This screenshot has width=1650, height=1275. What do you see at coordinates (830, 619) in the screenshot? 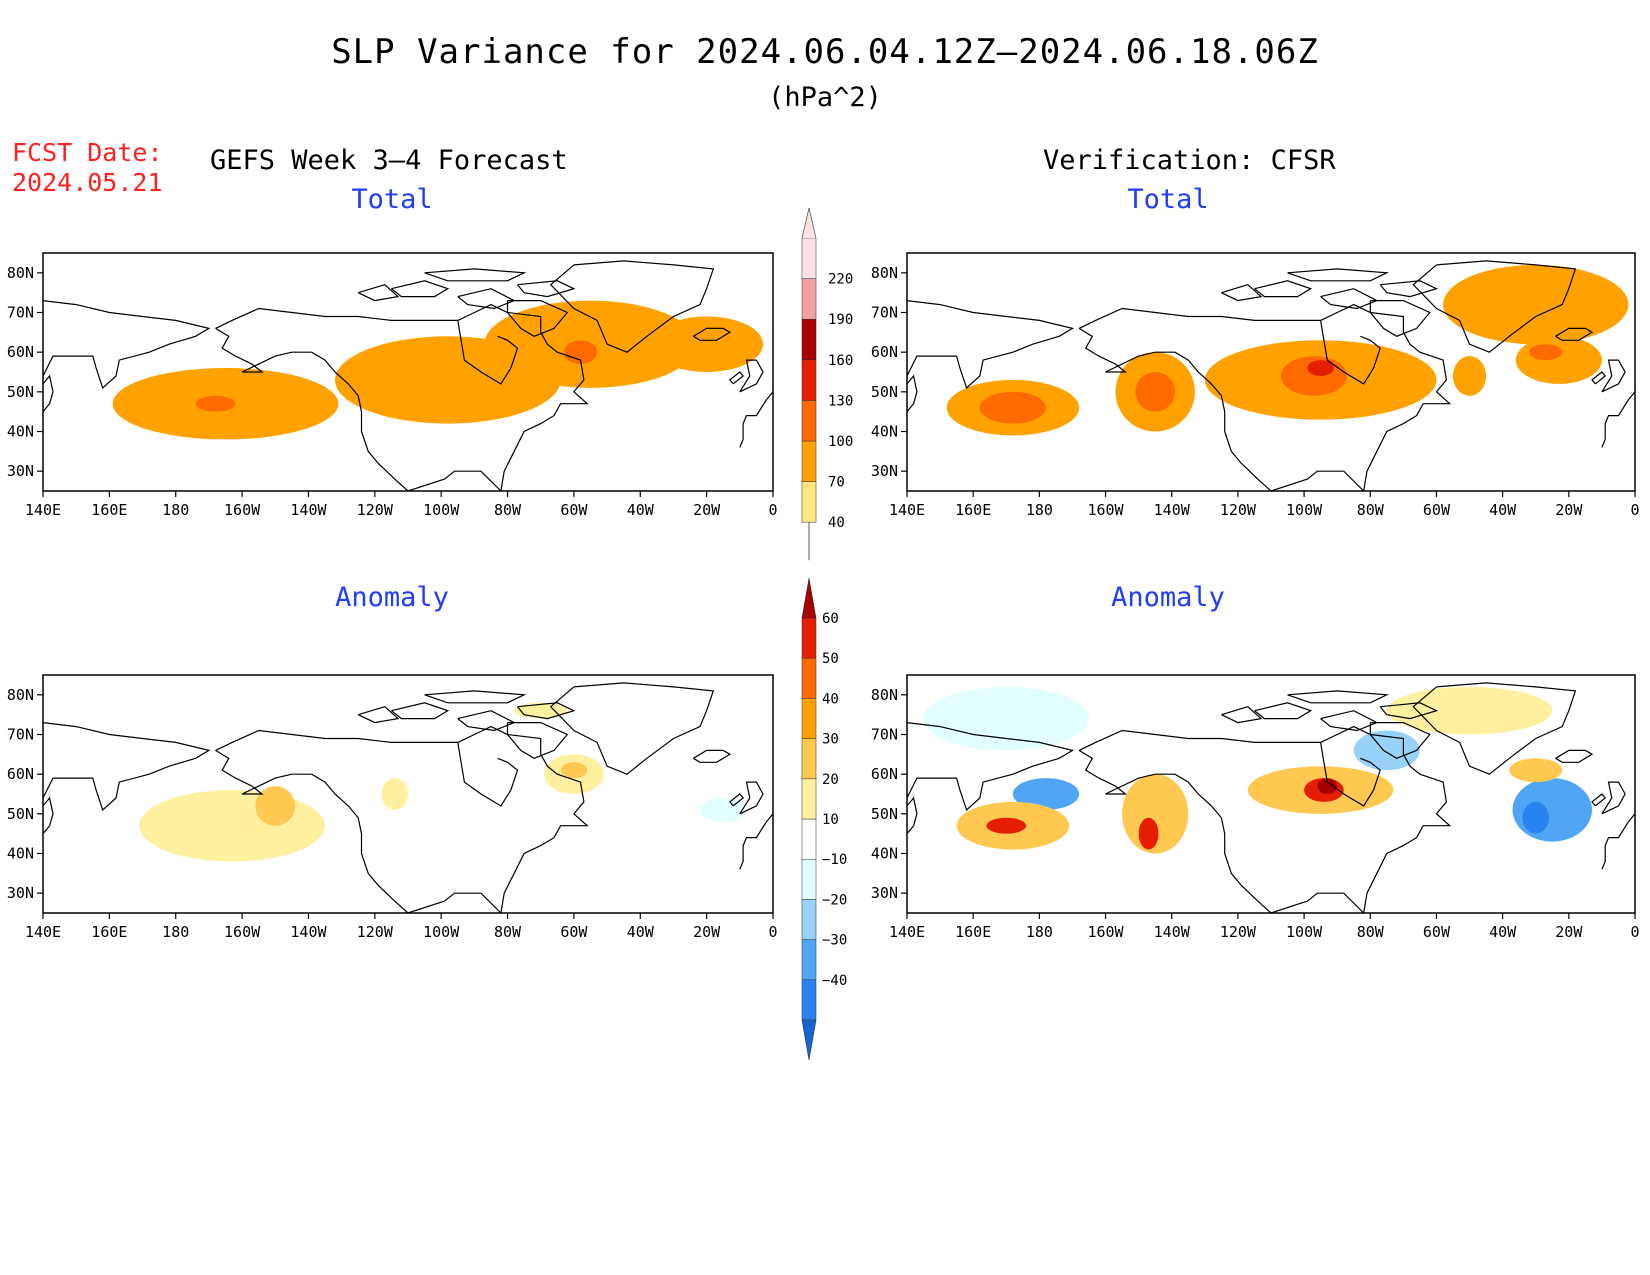
I see `colorbar-level-label: 60` at bounding box center [830, 619].